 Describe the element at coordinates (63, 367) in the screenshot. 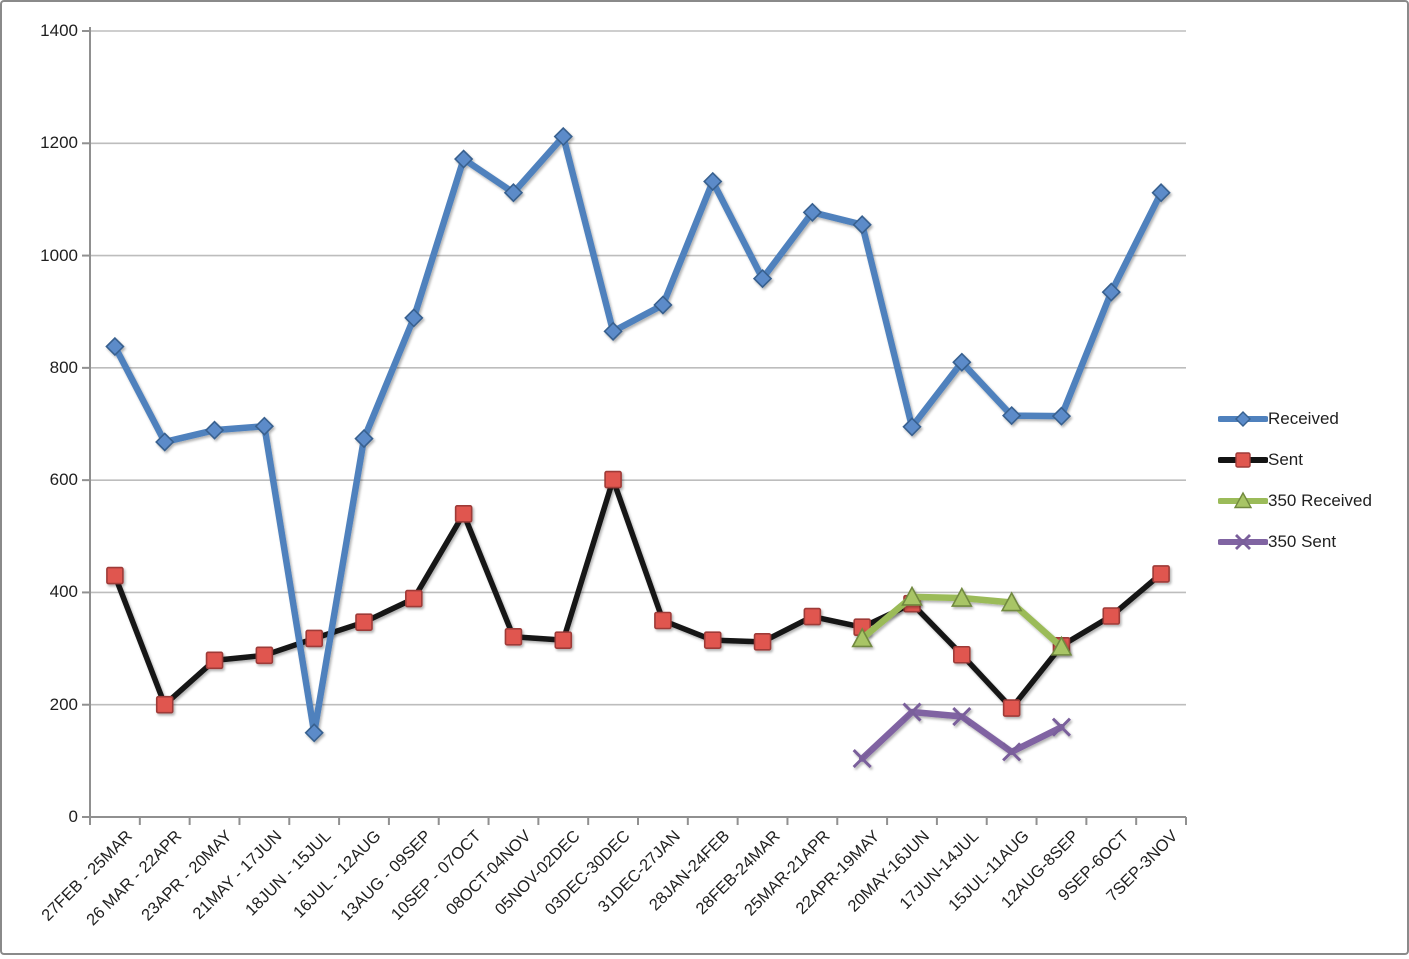

I see `y-axis-tick-label: 800` at that location.